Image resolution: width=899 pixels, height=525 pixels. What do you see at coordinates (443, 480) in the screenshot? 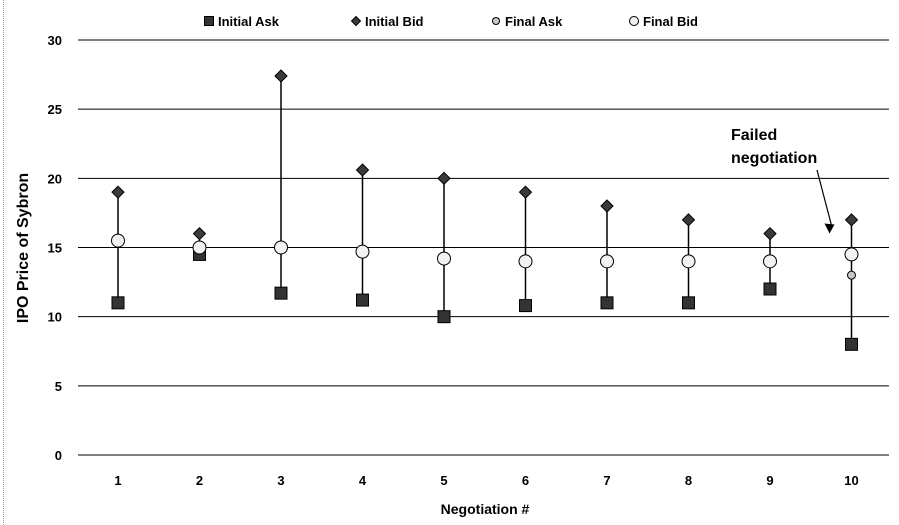
I see `x-tick-5: 5` at bounding box center [443, 480].